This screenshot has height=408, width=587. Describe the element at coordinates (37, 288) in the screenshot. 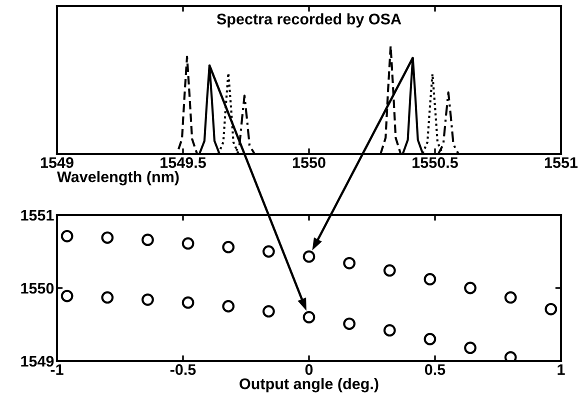

I see `y-tick-label: 1550` at that location.